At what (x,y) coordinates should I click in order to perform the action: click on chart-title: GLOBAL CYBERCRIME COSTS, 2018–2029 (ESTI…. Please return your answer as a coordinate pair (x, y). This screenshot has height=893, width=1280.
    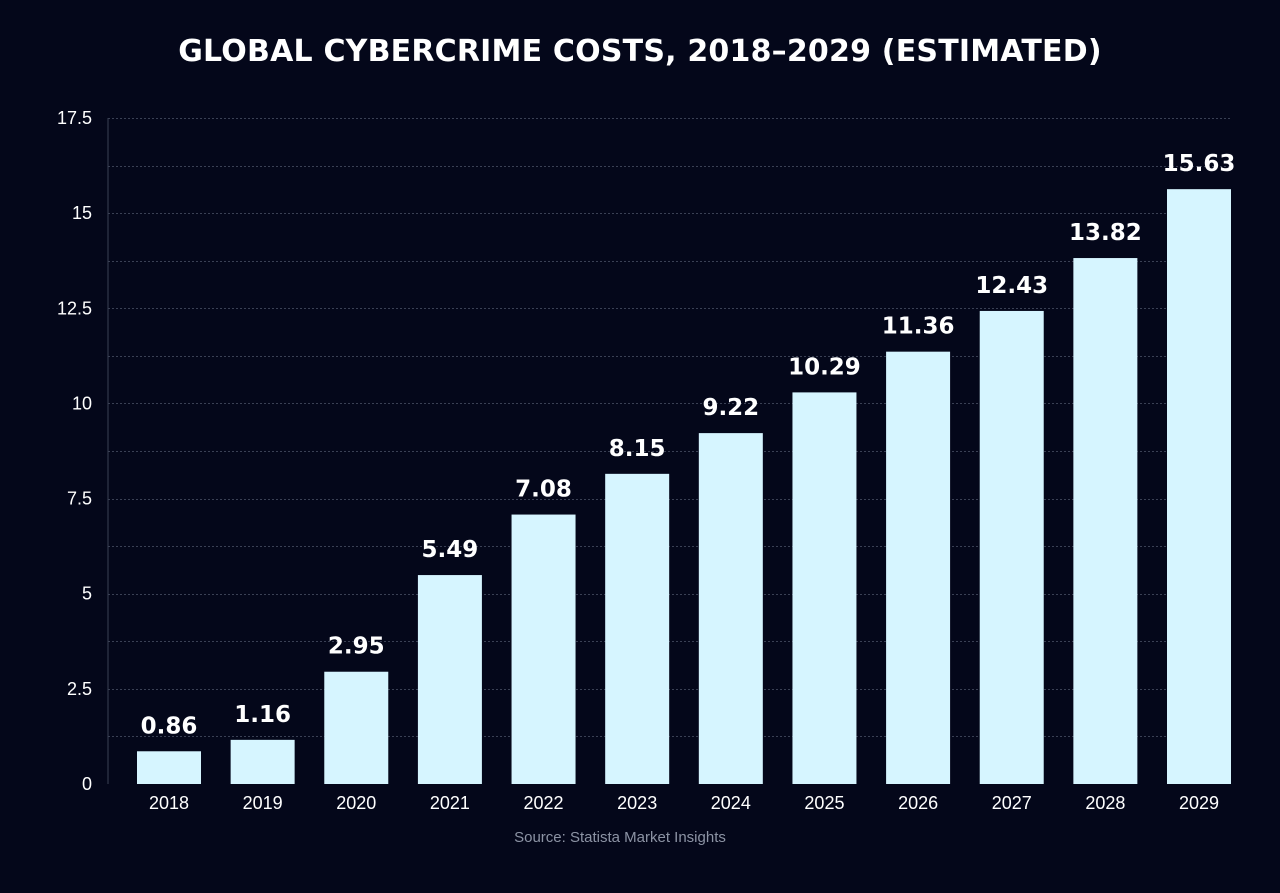
    Looking at the image, I should click on (640, 51).